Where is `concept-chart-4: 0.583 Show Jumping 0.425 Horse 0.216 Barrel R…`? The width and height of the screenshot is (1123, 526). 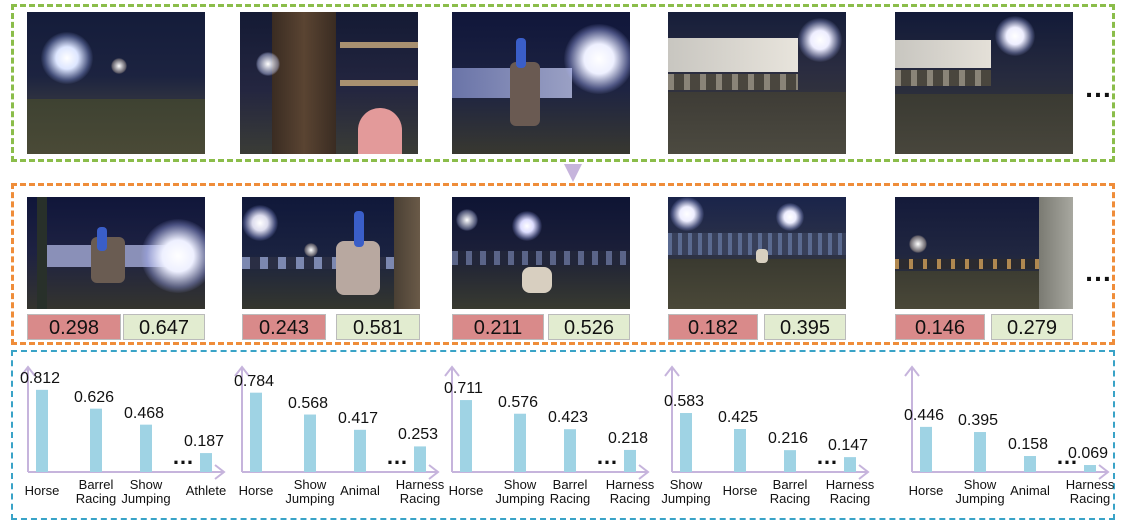 concept-chart-4: 0.583 Show Jumping 0.425 Horse 0.216 Barrel R… is located at coordinates (767, 441).